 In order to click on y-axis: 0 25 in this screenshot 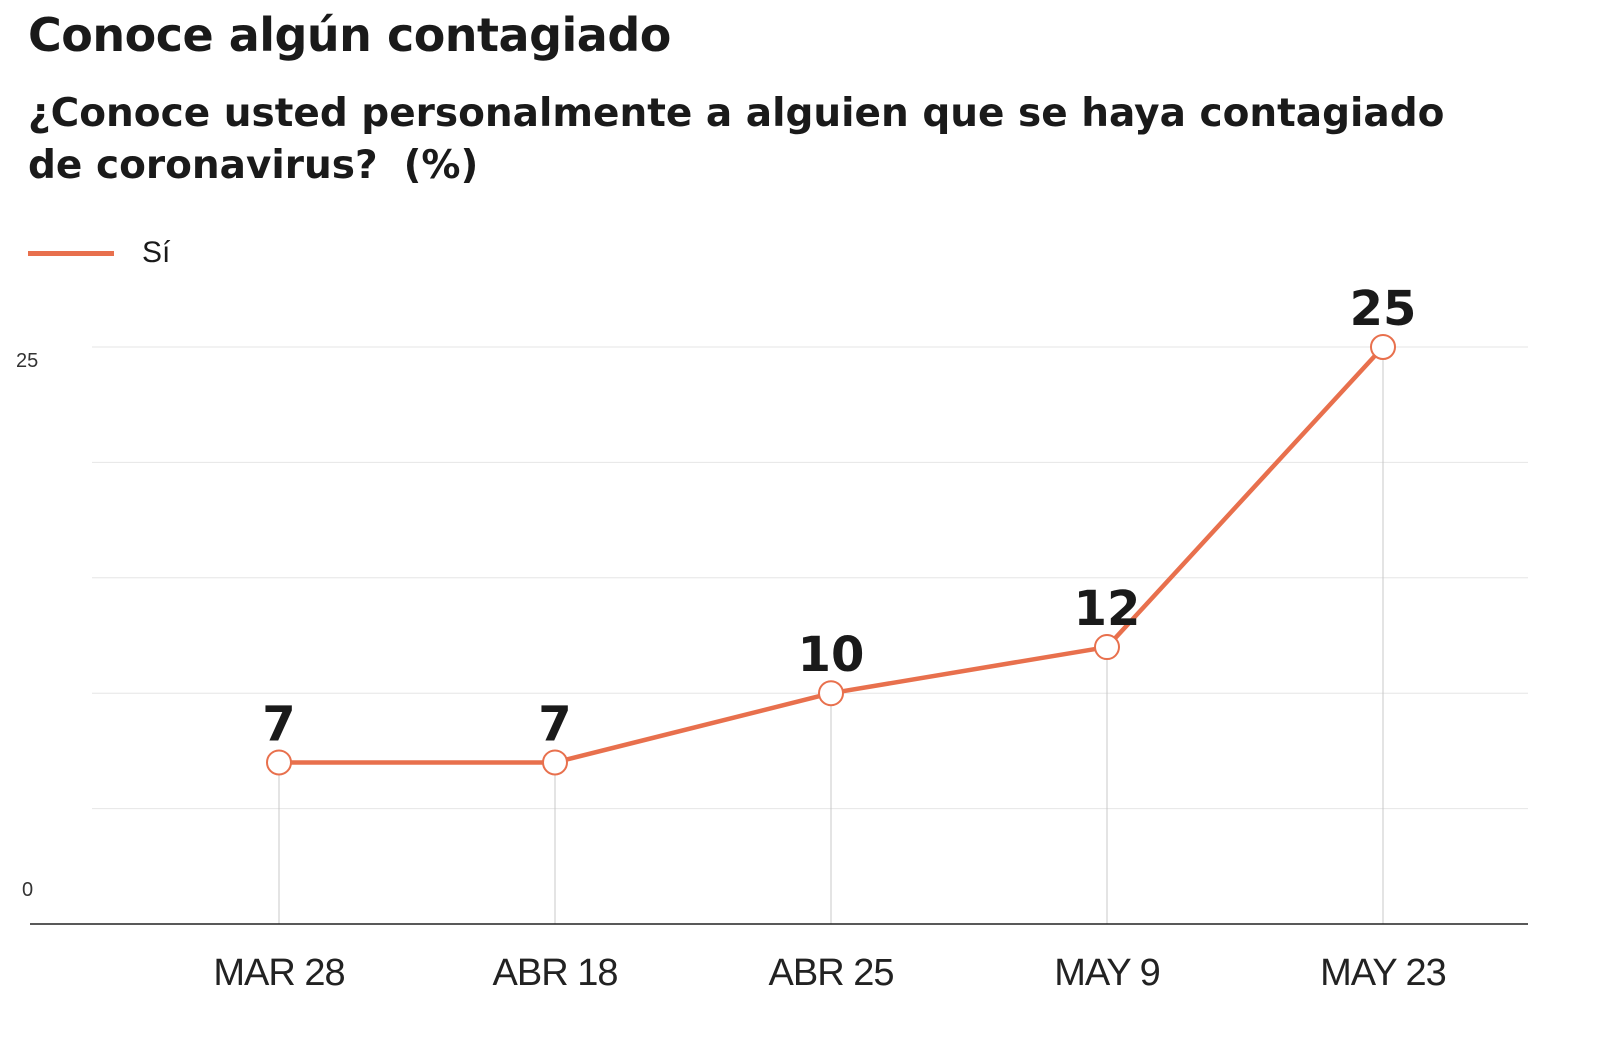, I will do `click(27, 625)`.